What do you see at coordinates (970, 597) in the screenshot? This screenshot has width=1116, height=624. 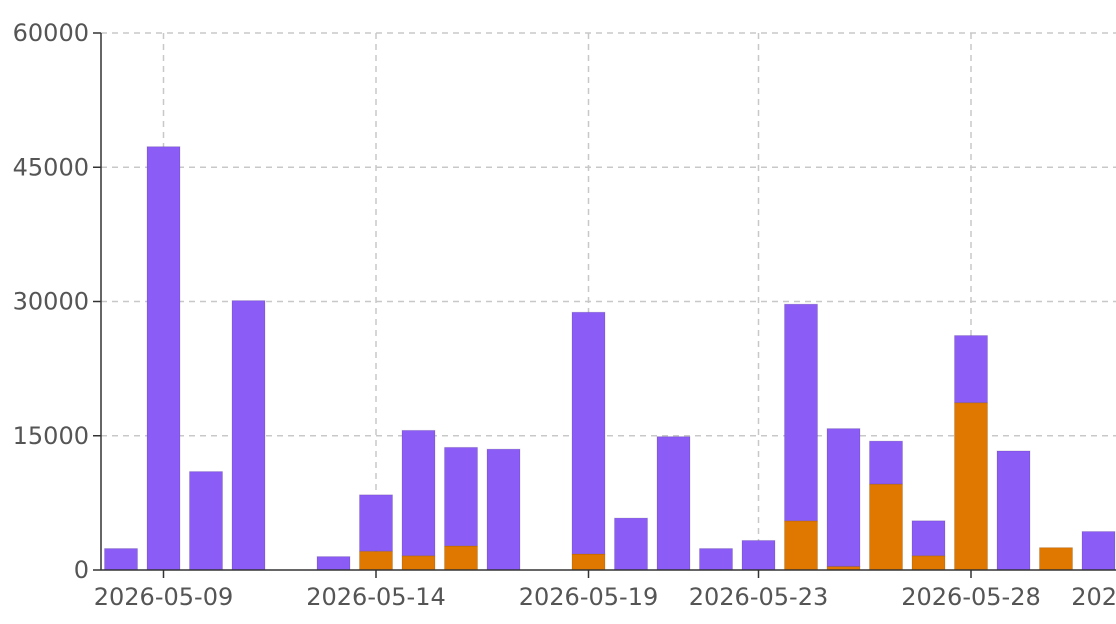 I see `x-tick-label: 2026-05-28` at bounding box center [970, 597].